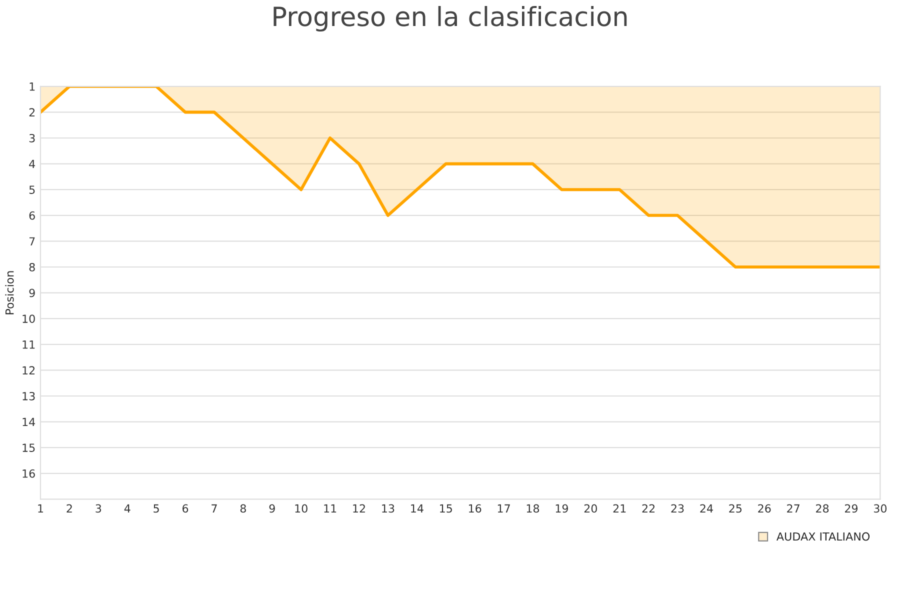  What do you see at coordinates (619, 508) in the screenshot?
I see `x-tick-label: 21` at bounding box center [619, 508].